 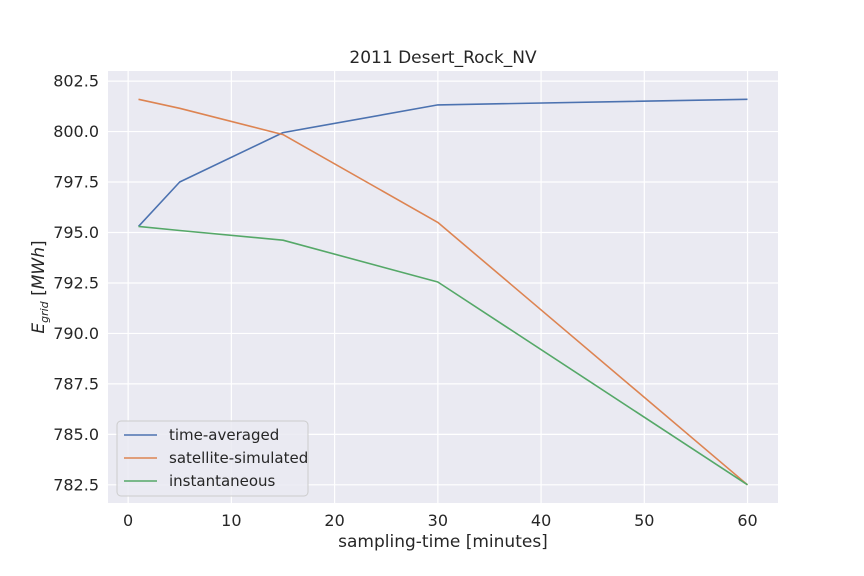 I want to click on x-tick-label: 50, so click(x=644, y=520).